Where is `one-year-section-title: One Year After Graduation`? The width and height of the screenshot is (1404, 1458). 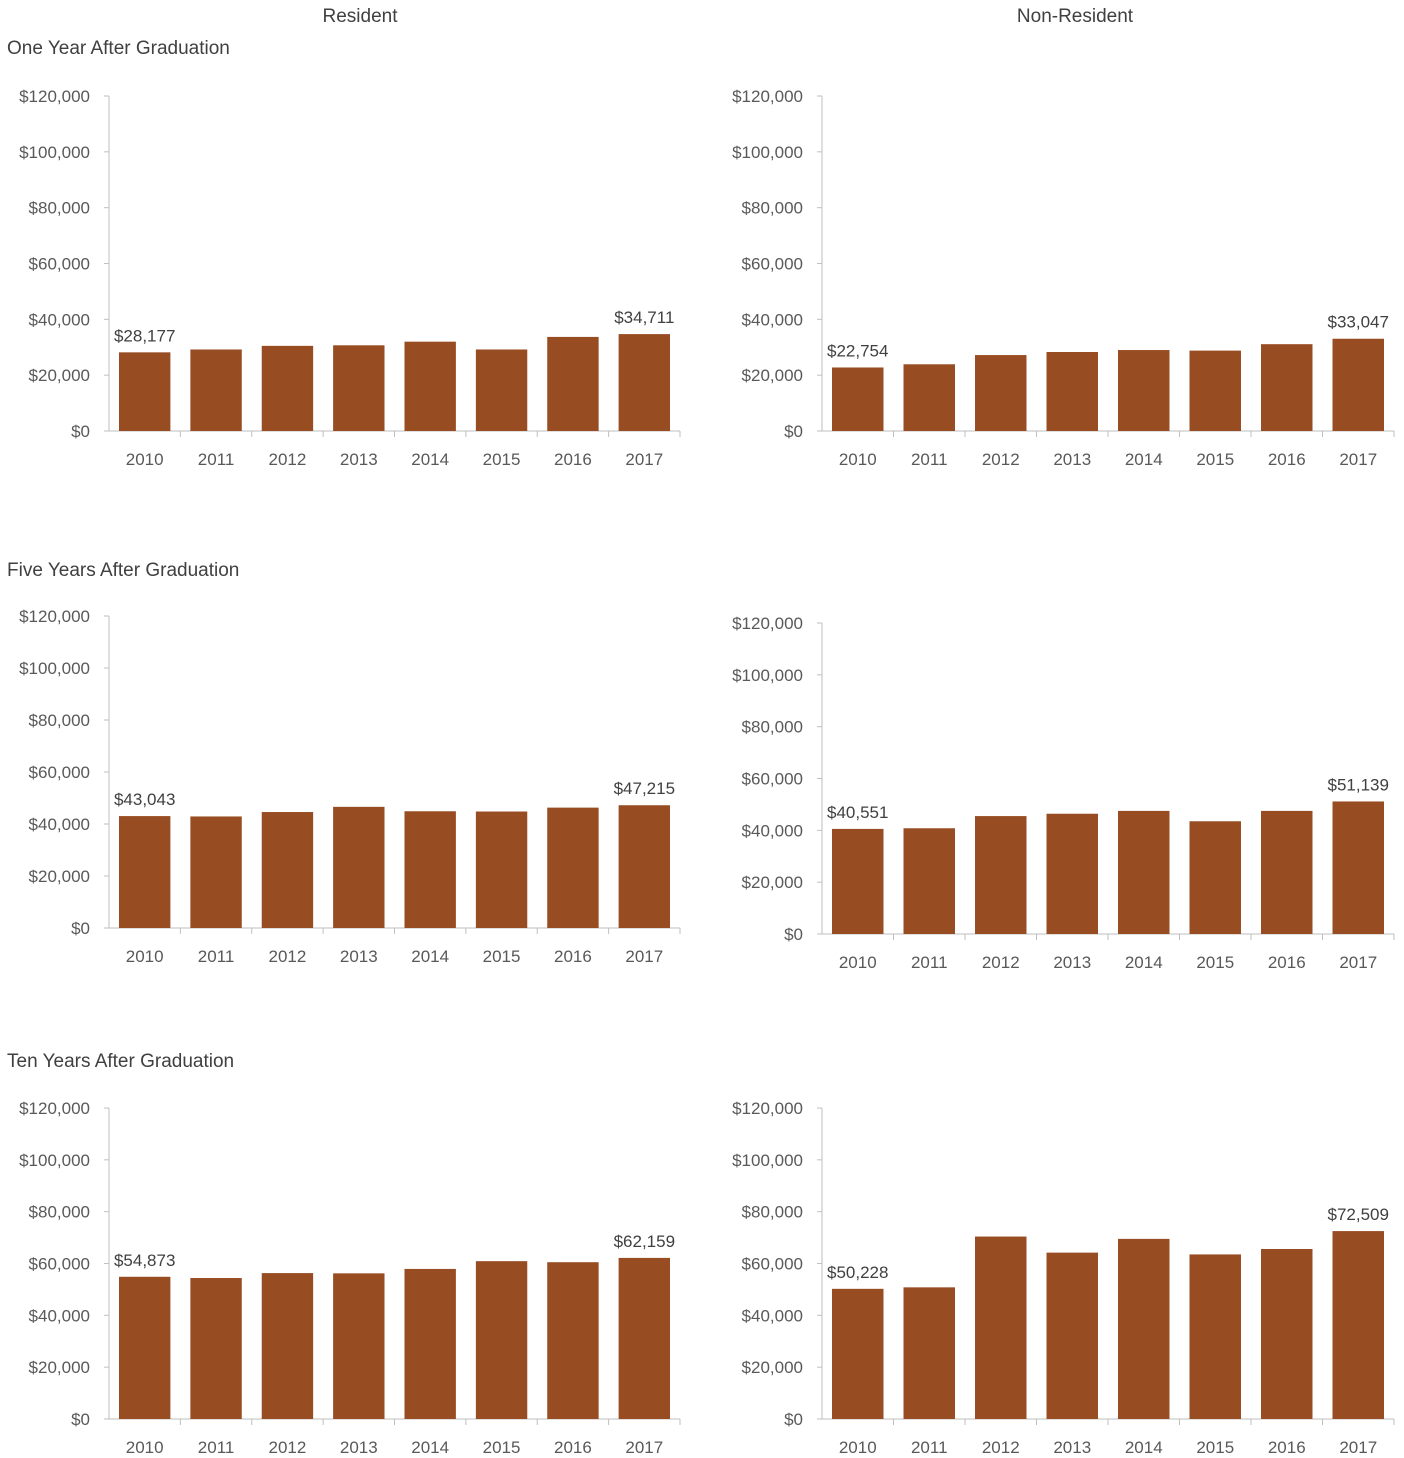
one-year-section-title: One Year After Graduation is located at coordinates (118, 48).